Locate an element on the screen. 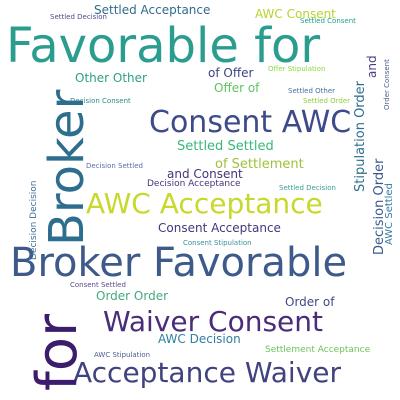  word: Other Other is located at coordinates (111, 78).